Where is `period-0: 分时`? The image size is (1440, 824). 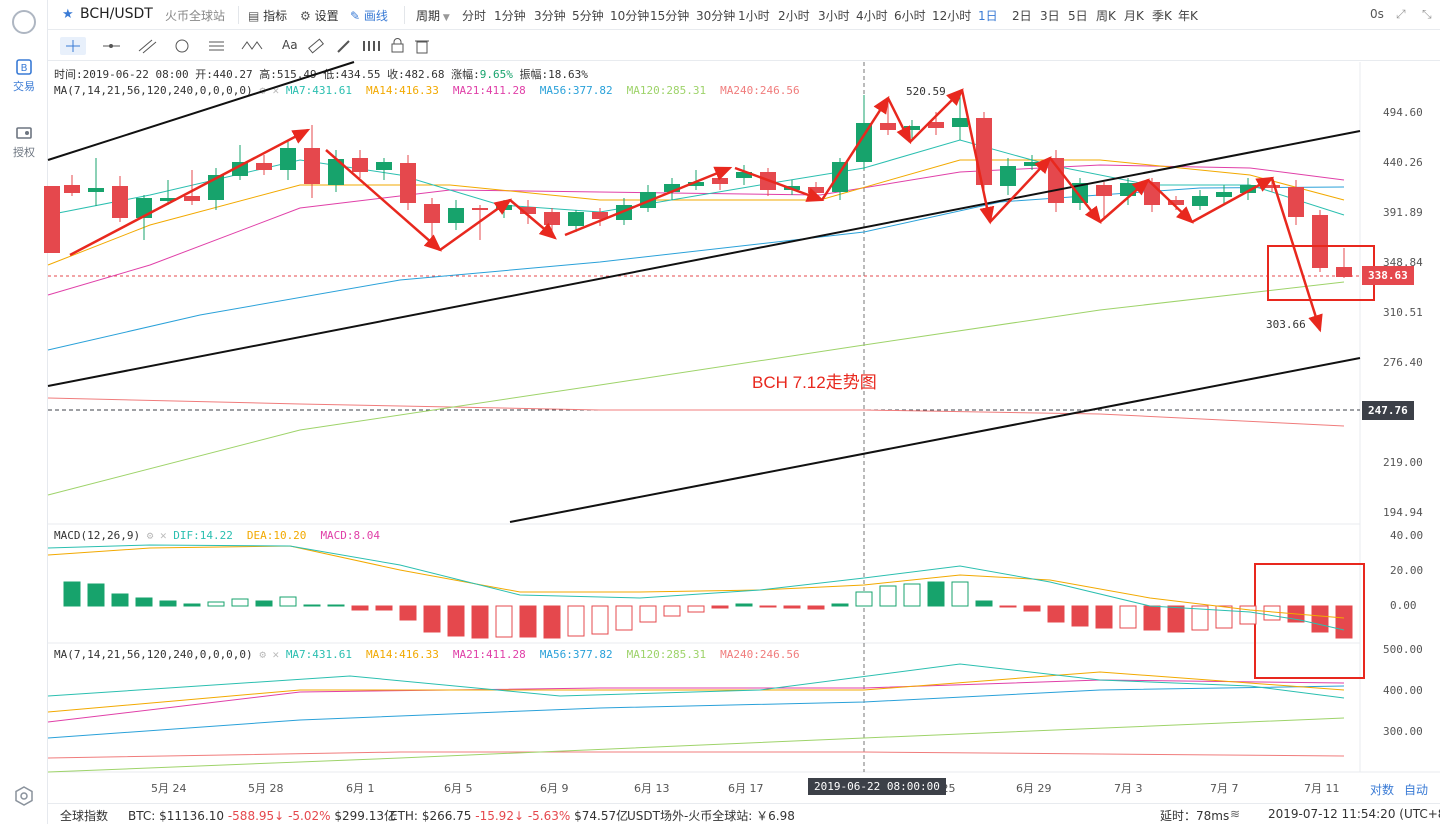 period-0: 分时 is located at coordinates (474, 16).